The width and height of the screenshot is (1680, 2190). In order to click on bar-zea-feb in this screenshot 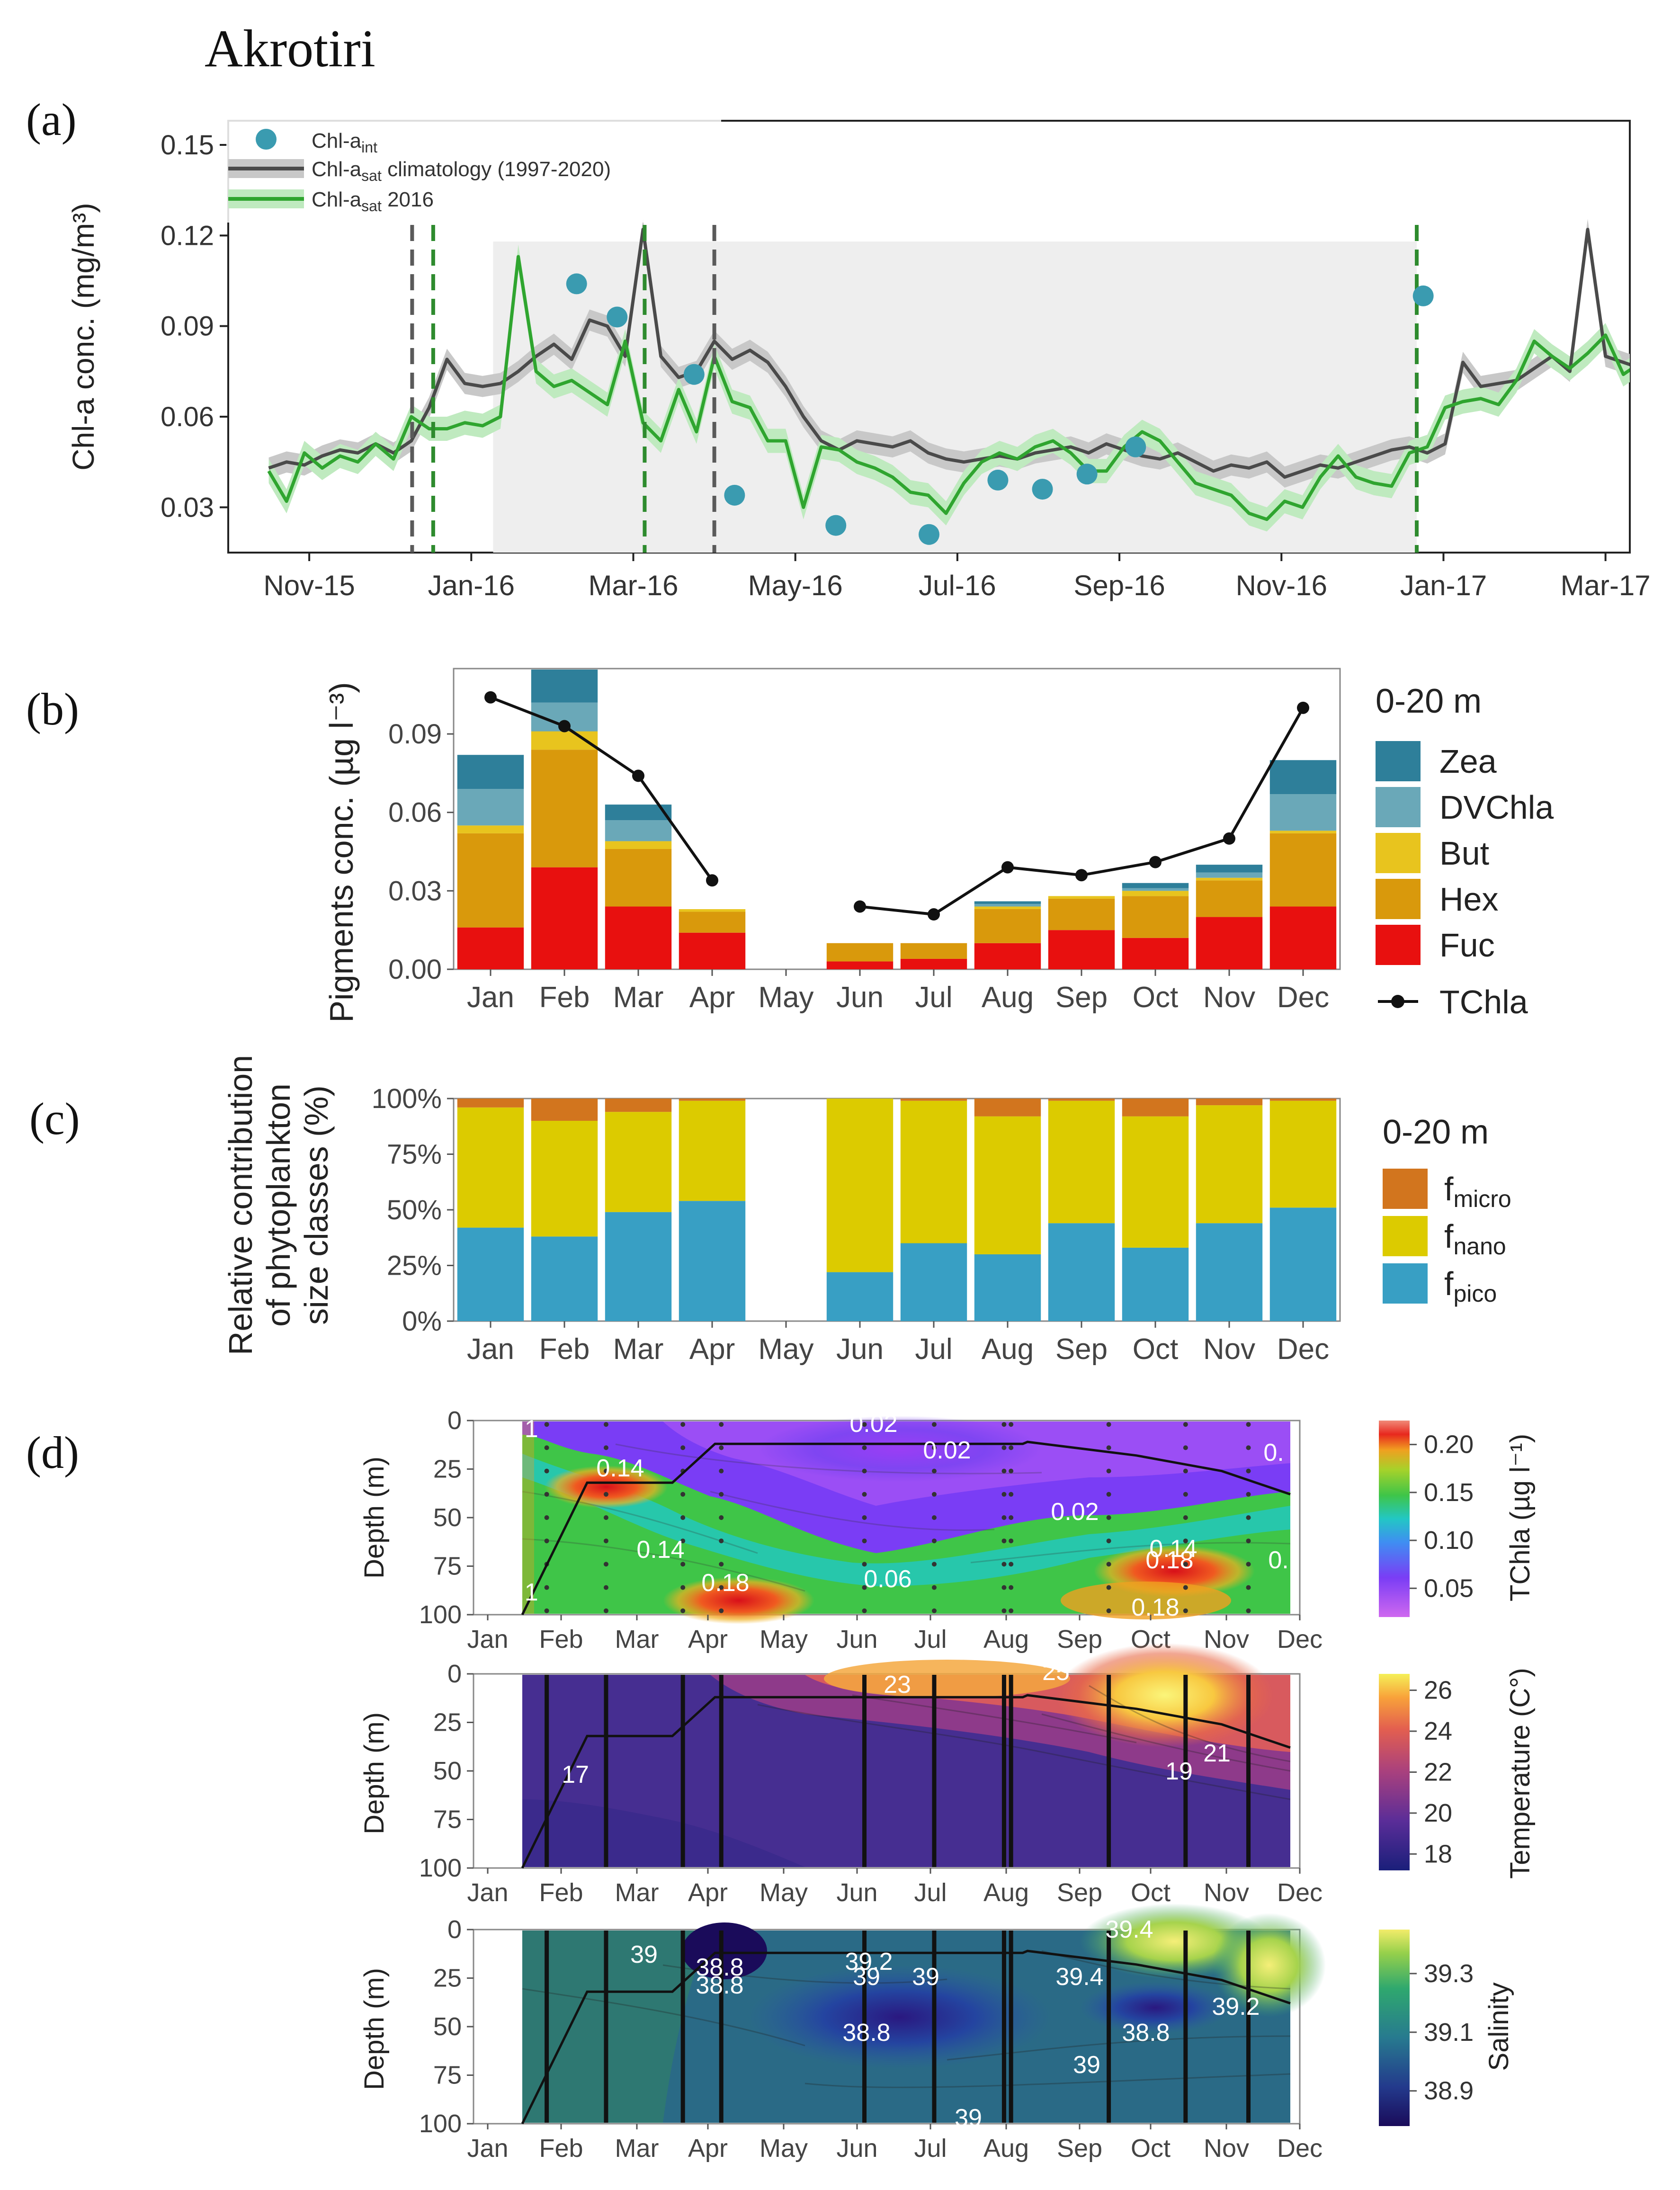, I will do `click(564, 686)`.